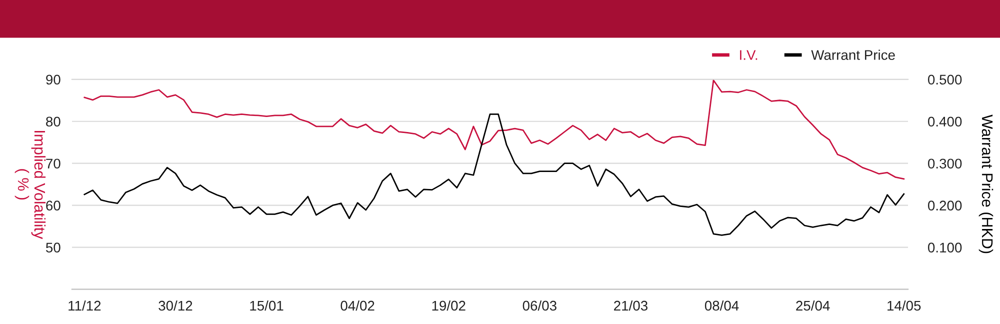 The image size is (1000, 324). I want to click on y2-axis-title: Warrant Price (HKD), so click(986, 184).